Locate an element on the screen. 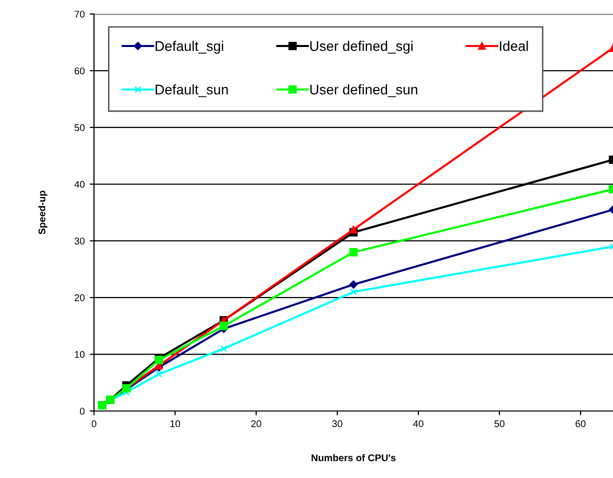 The image size is (613, 478). x-tick-label: 20 is located at coordinates (256, 424).